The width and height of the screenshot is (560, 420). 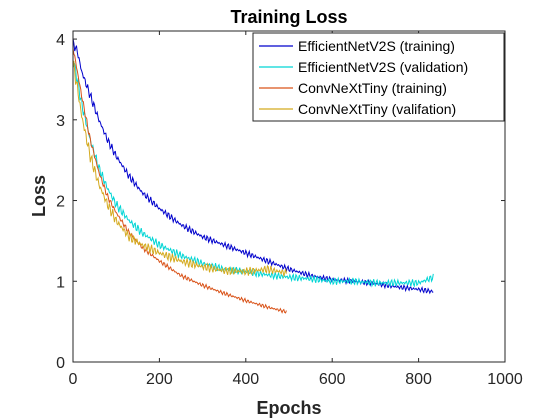 What do you see at coordinates (39, 196) in the screenshot?
I see `y-axis-label: Loss` at bounding box center [39, 196].